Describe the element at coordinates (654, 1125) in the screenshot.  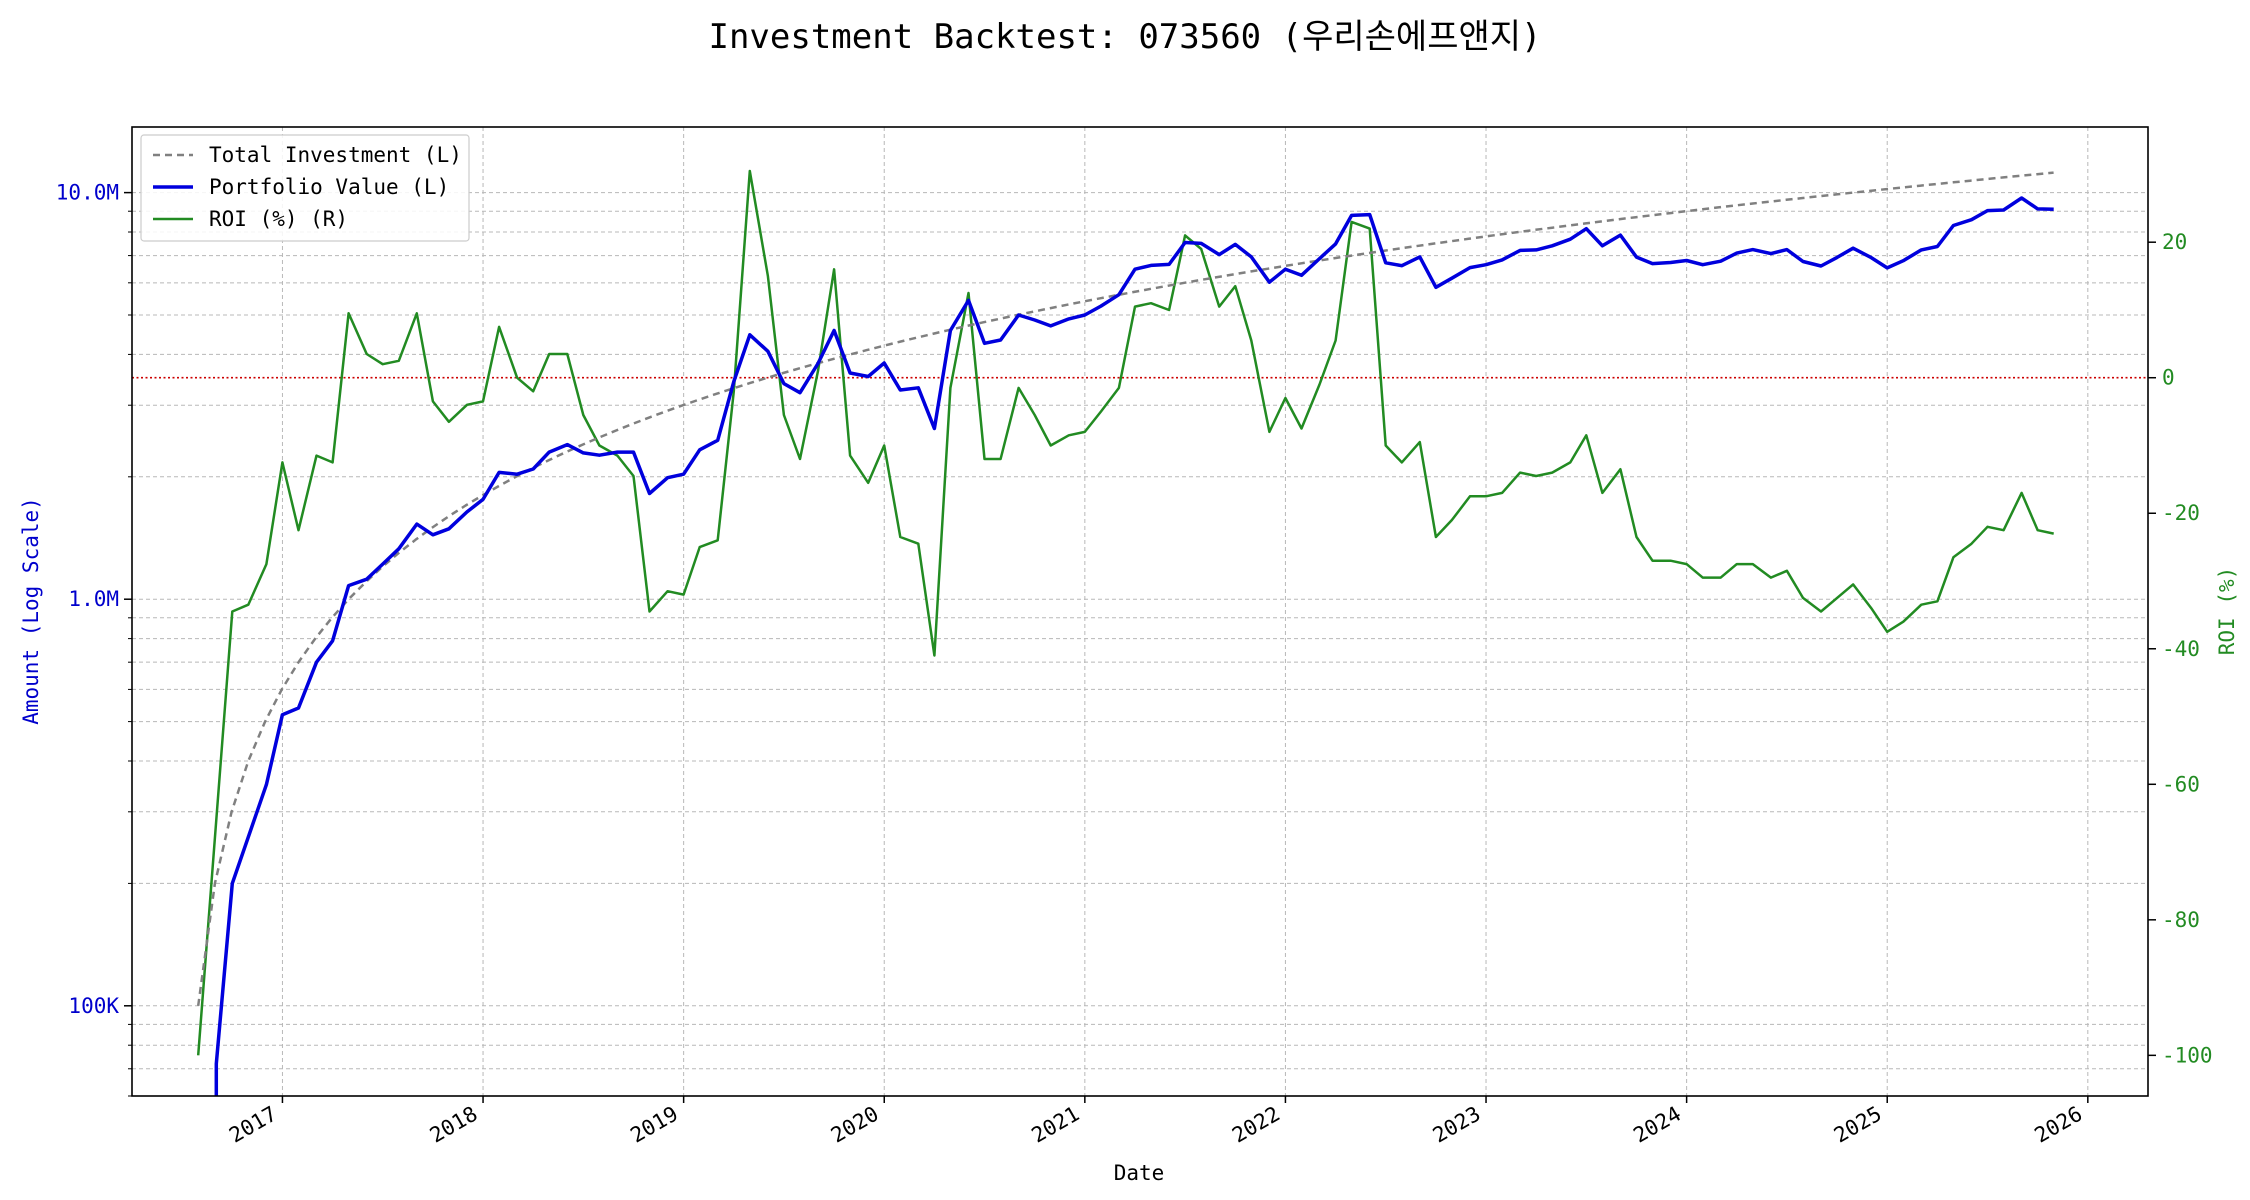
I see `x-tick-label: 2019` at that location.